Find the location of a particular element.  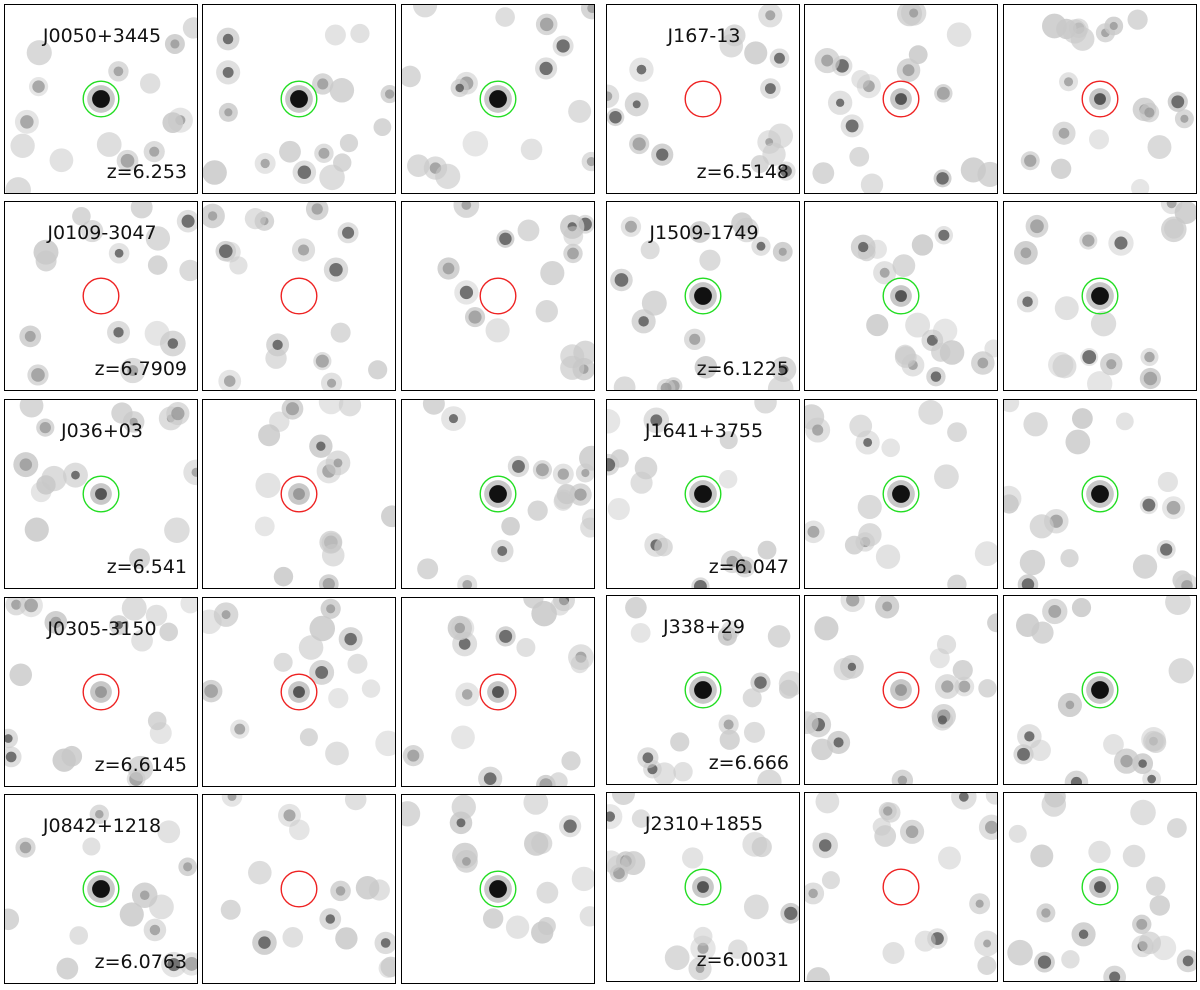

quasar-name: J036+03 is located at coordinates (102, 431).